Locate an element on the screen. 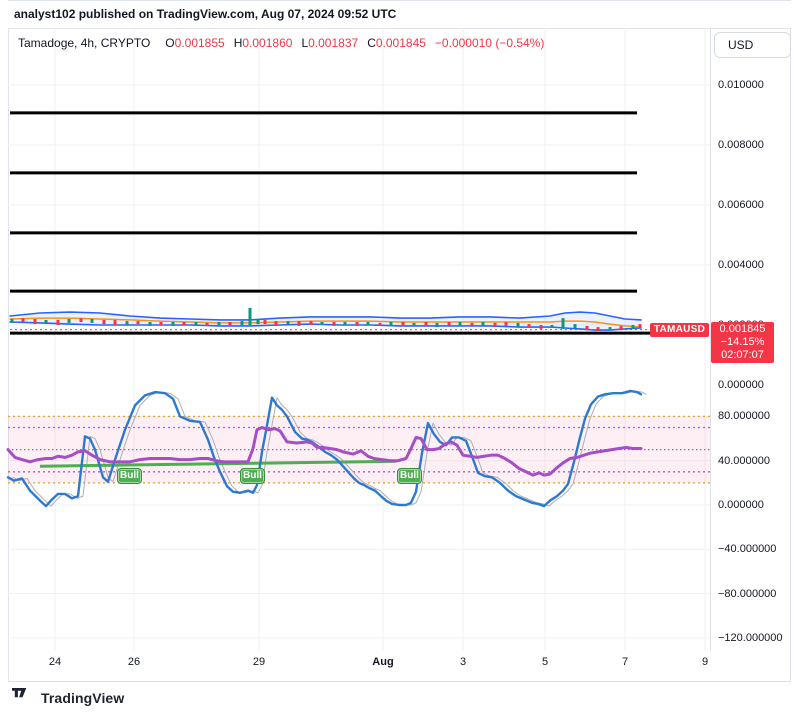 This screenshot has width=802, height=718. time-tick-label: 3 is located at coordinates (463, 662).